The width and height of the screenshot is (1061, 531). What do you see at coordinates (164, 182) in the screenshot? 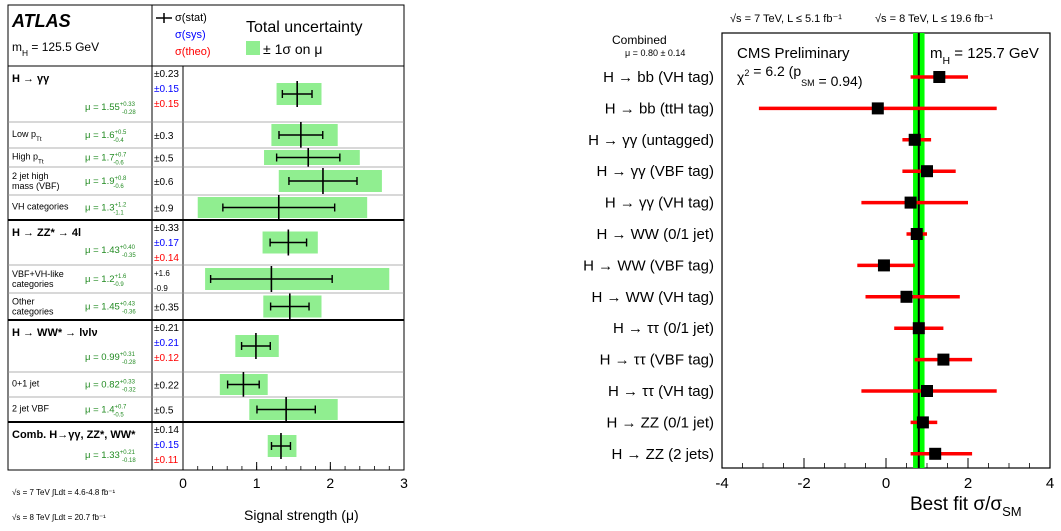
I see `atlas-uncertainty: ±0.6` at bounding box center [164, 182].